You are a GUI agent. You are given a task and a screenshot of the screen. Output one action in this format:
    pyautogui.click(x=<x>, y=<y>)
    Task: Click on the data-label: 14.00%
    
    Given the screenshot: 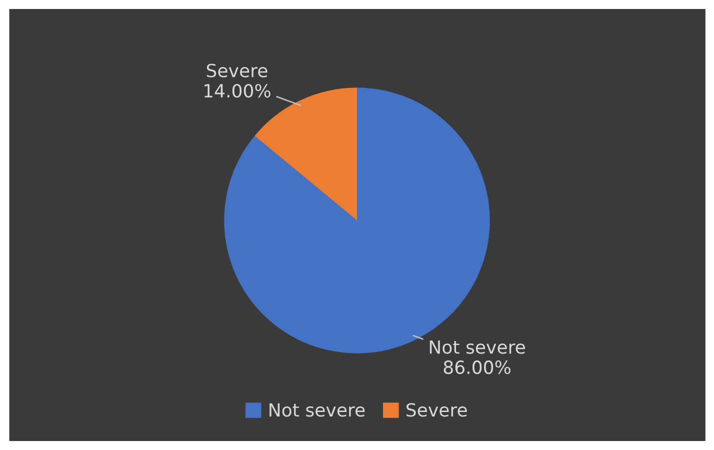 What is the action you would take?
    pyautogui.click(x=237, y=91)
    